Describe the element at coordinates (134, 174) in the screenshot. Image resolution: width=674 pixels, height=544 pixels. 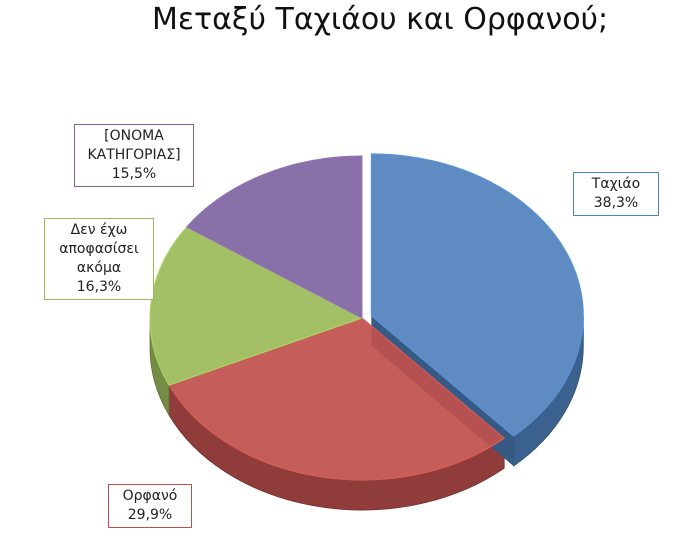
I see `value-label: 15,5%` at that location.